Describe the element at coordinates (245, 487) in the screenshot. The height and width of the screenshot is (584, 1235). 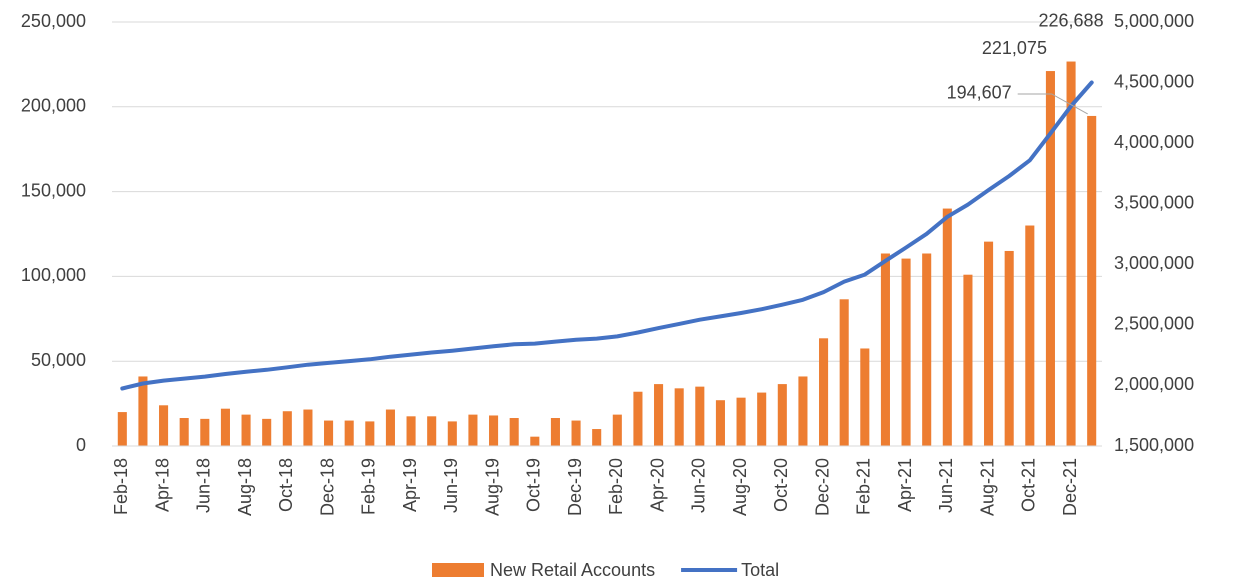
I see `x-tick-label: Aug-18` at that location.